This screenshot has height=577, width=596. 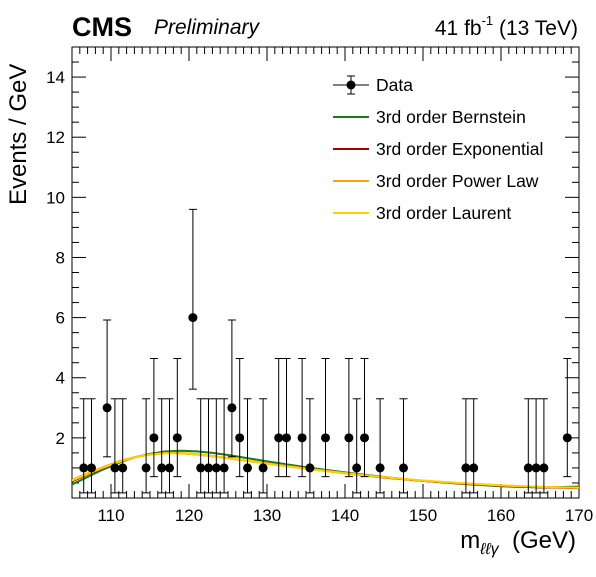 What do you see at coordinates (110, 515) in the screenshot?
I see `x-tick-label: 110` at bounding box center [110, 515].